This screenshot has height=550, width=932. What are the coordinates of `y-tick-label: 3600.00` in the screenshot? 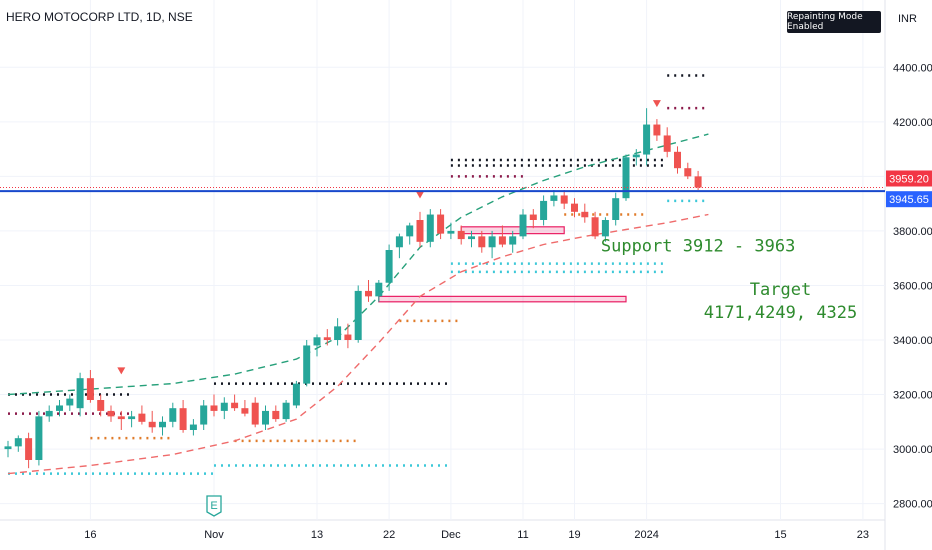 It's located at (912, 286).